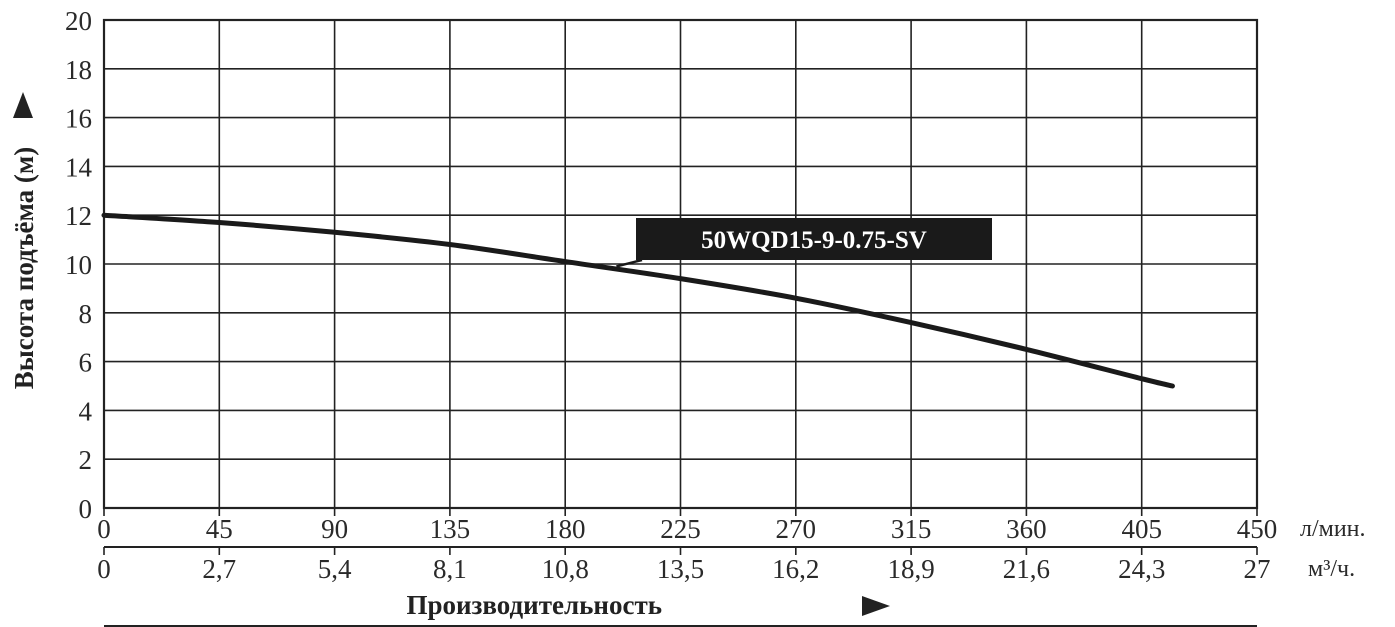 This screenshot has height=627, width=1395. I want to click on x-axis-arrow, so click(876, 606).